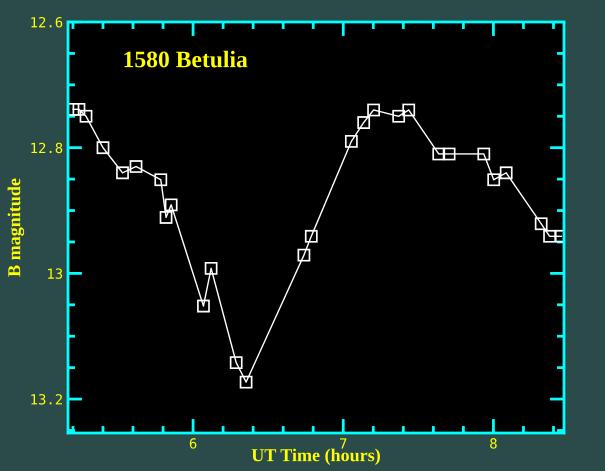  Describe the element at coordinates (193, 443) in the screenshot. I see `x-tick-label: 6` at that location.